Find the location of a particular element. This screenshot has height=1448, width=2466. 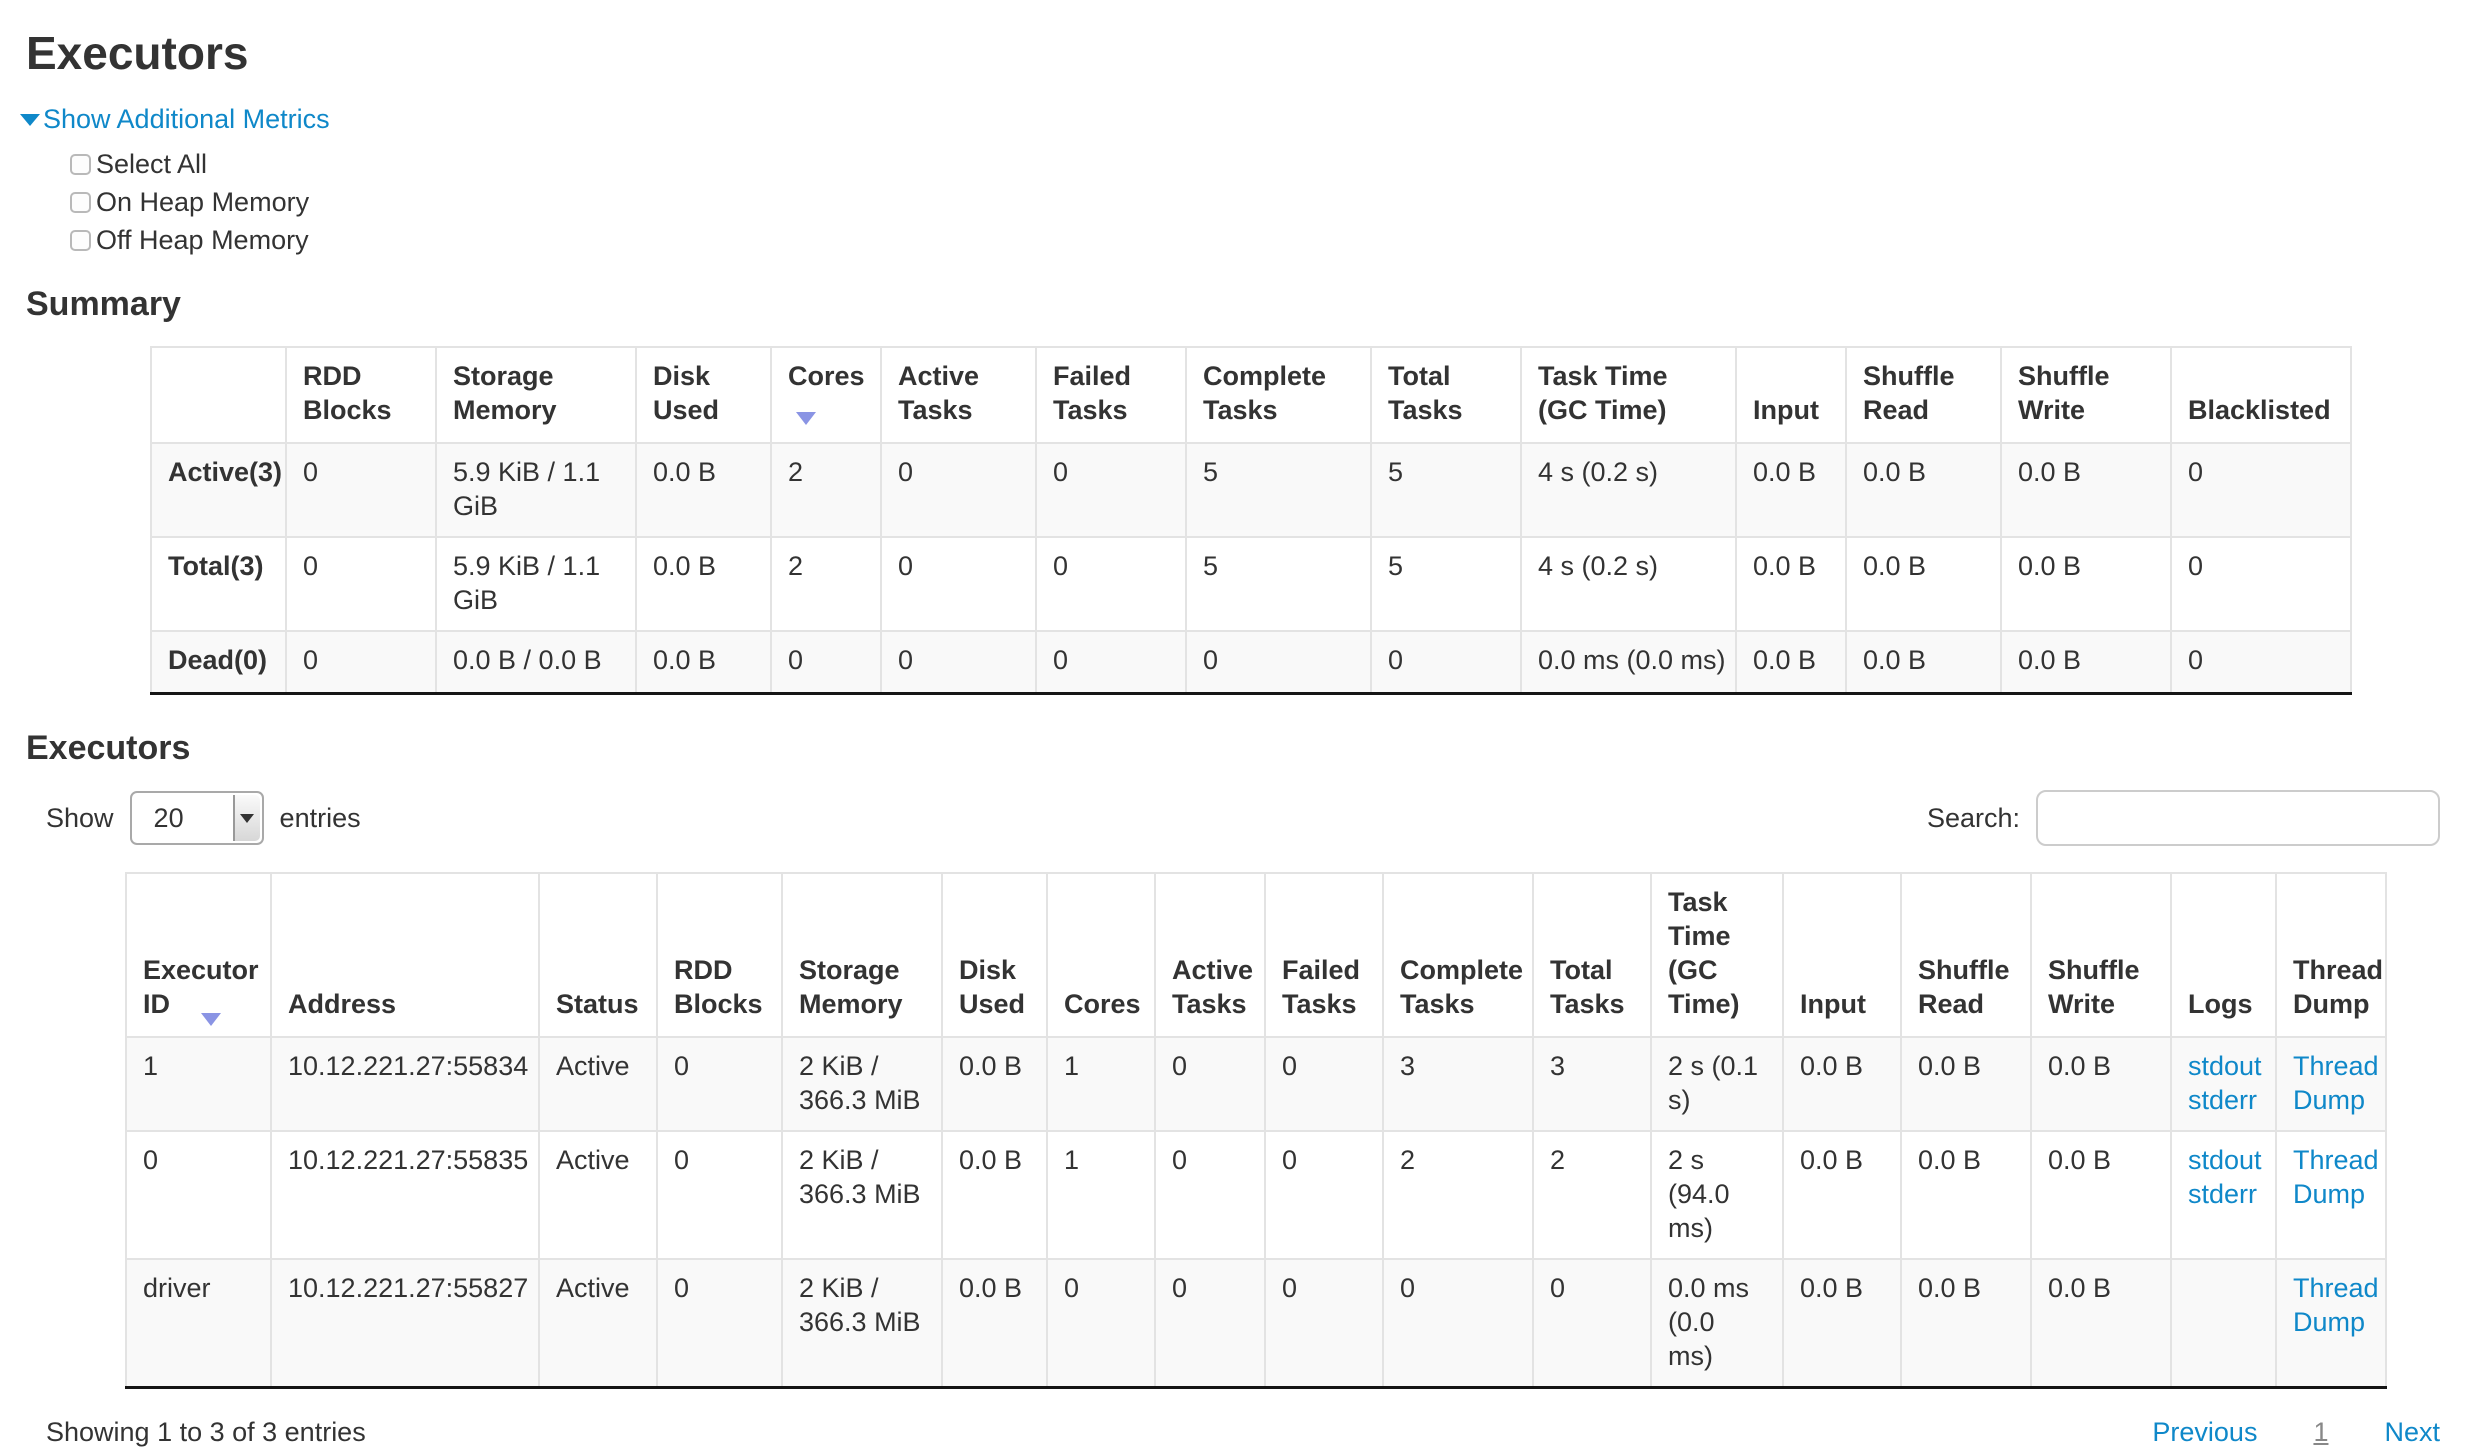

executor-cell-shuffle-read: 0.0 B is located at coordinates (1966, 1324).